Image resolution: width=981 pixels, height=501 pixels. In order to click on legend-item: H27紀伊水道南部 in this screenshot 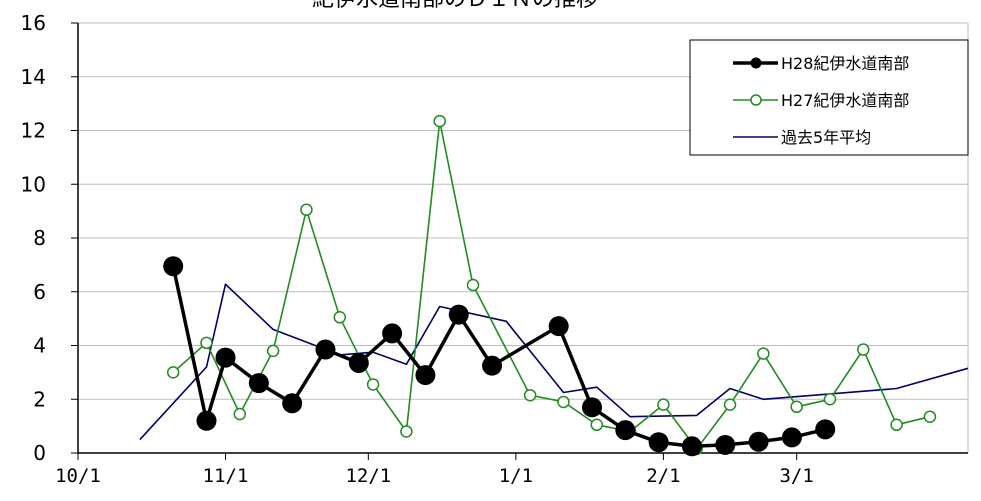, I will do `click(821, 100)`.